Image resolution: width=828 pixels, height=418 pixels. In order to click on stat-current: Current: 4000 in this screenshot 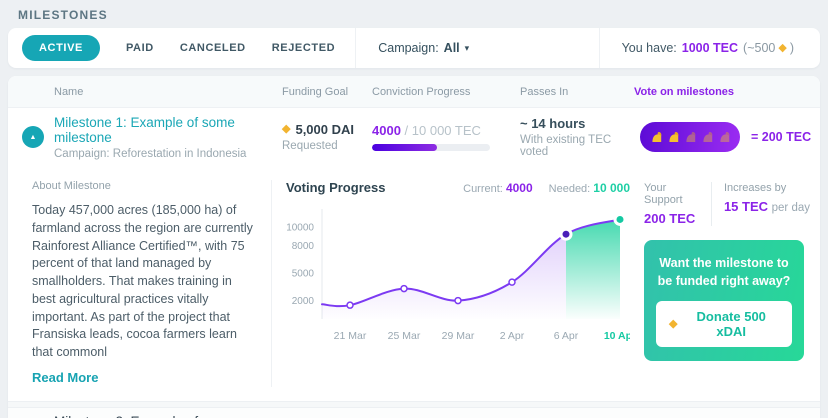, I will do `click(498, 188)`.